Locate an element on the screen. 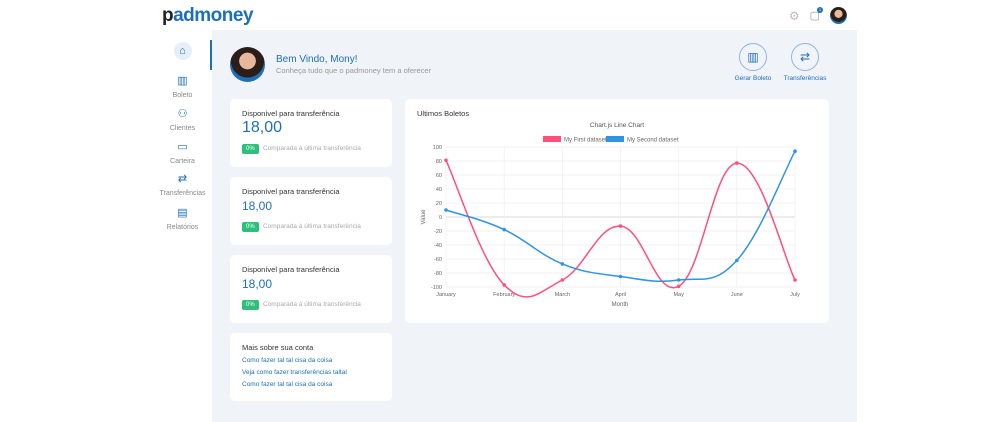 This screenshot has height=422, width=1007. logo: padmoney is located at coordinates (208, 16).